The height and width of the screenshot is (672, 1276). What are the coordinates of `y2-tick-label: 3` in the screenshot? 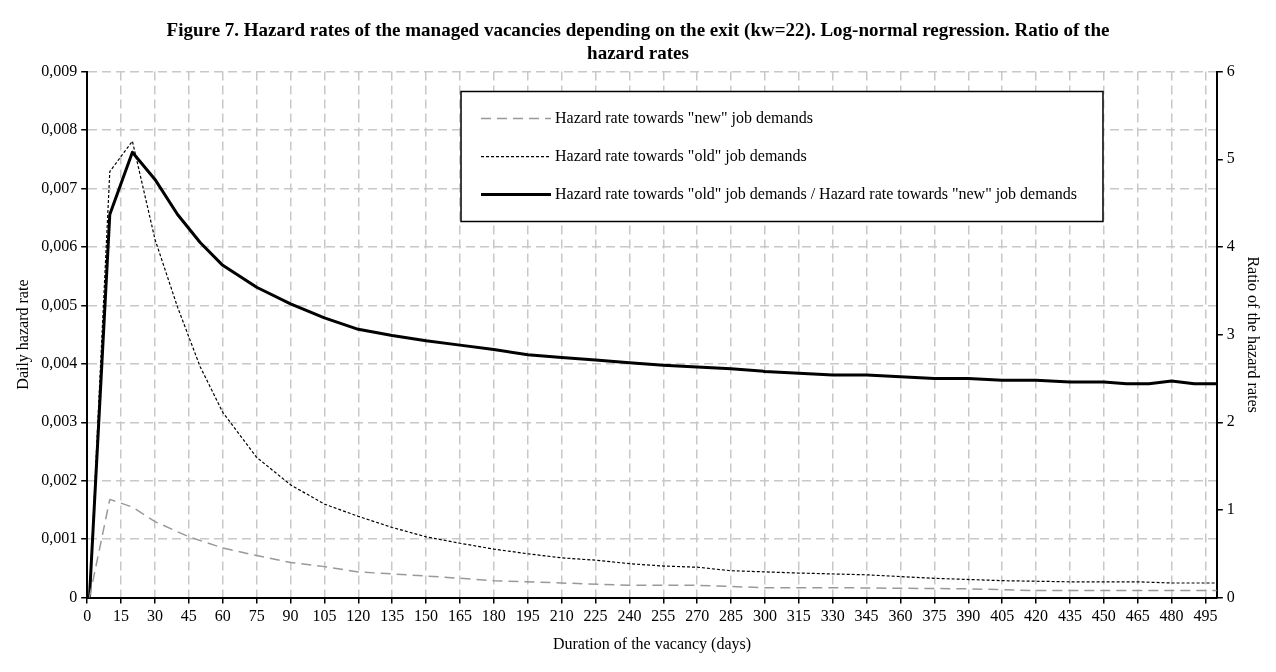 It's located at (1230, 333).